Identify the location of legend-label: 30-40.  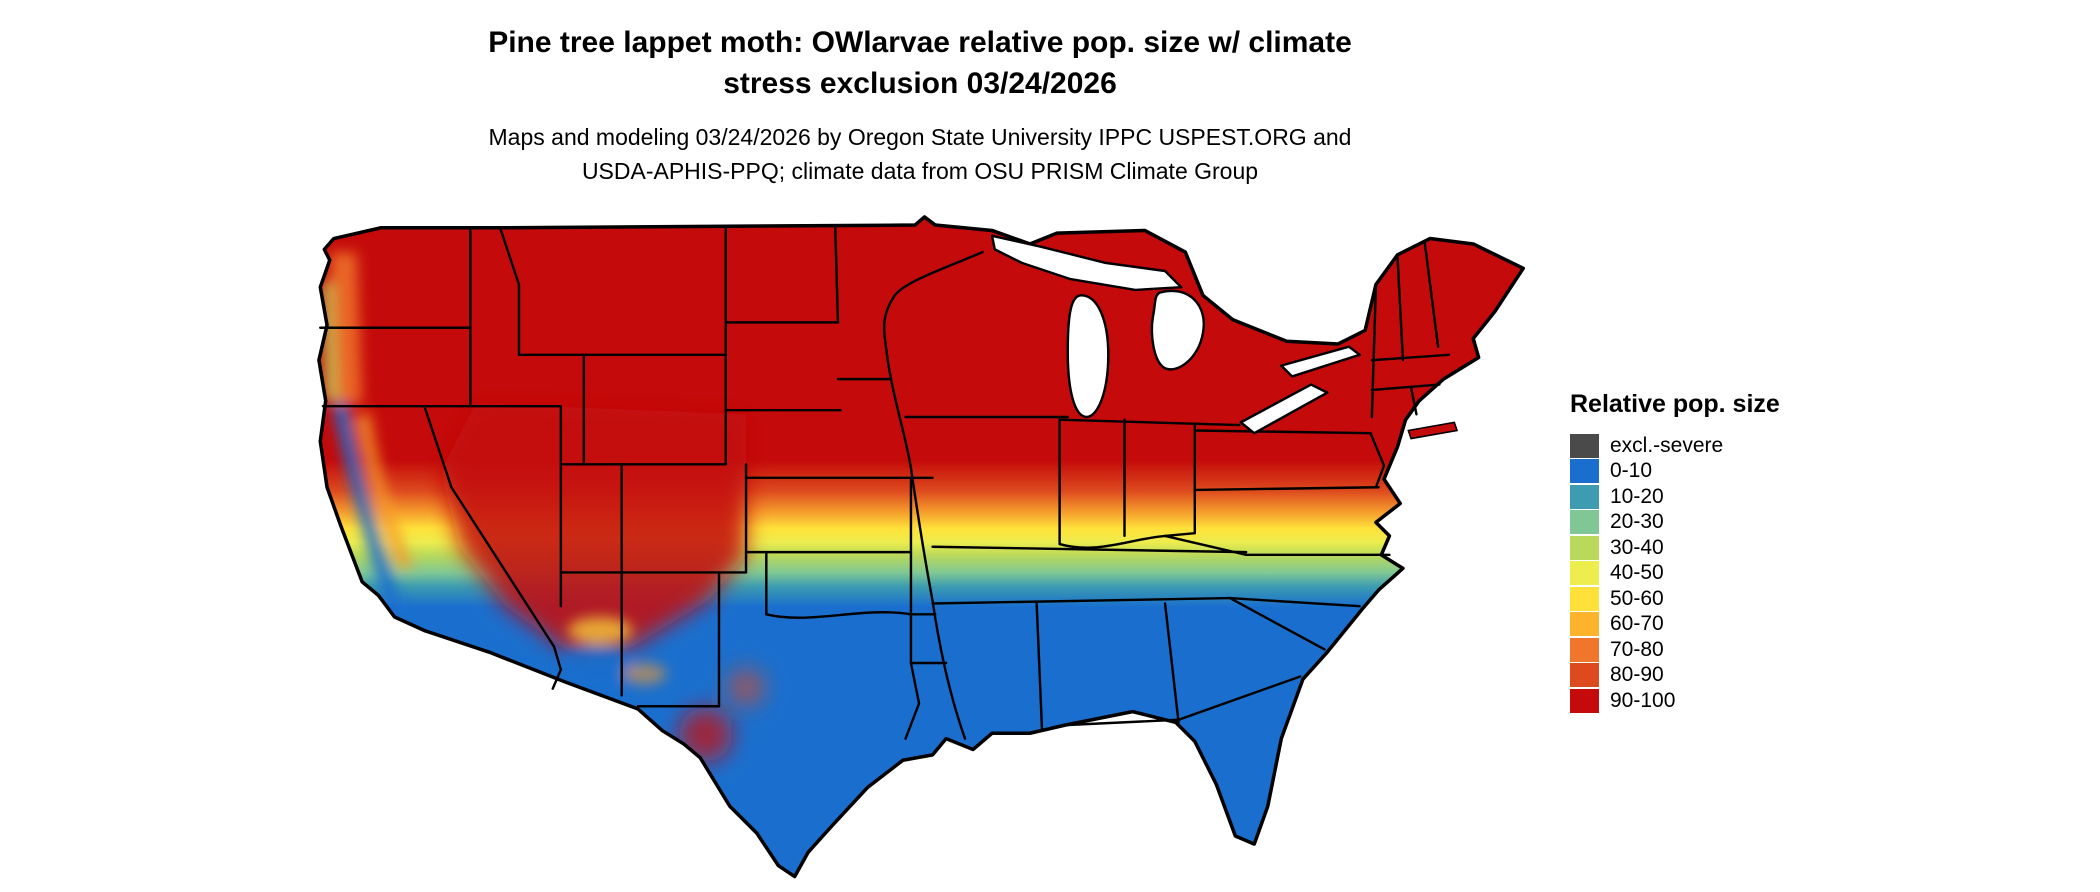
(1637, 547).